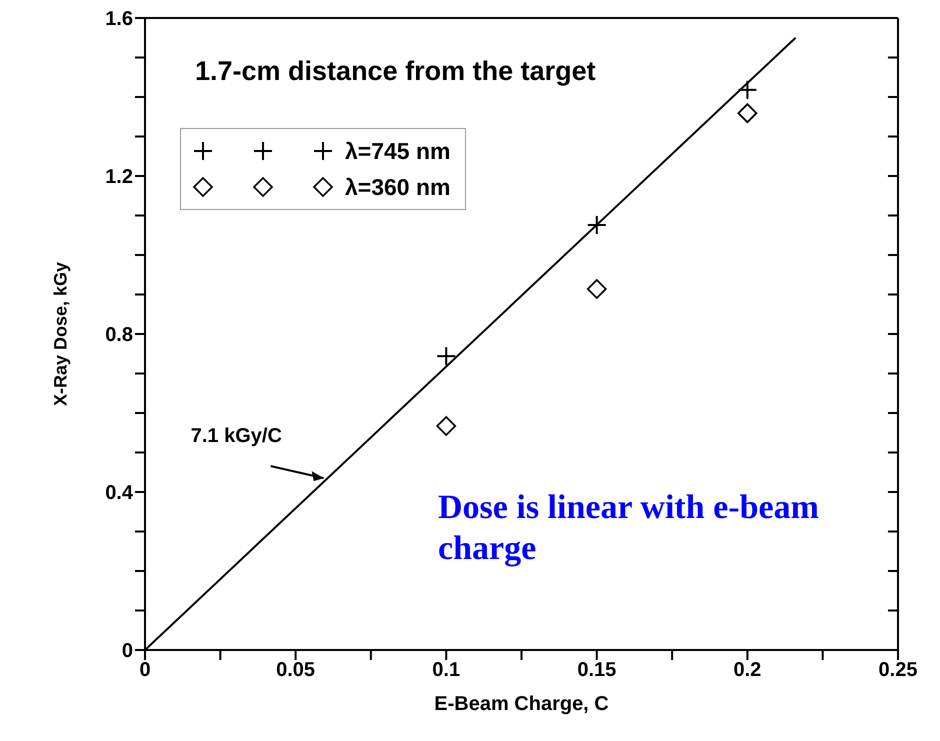 This screenshot has height=741, width=940. I want to click on y-tick-label: 0, so click(127, 651).